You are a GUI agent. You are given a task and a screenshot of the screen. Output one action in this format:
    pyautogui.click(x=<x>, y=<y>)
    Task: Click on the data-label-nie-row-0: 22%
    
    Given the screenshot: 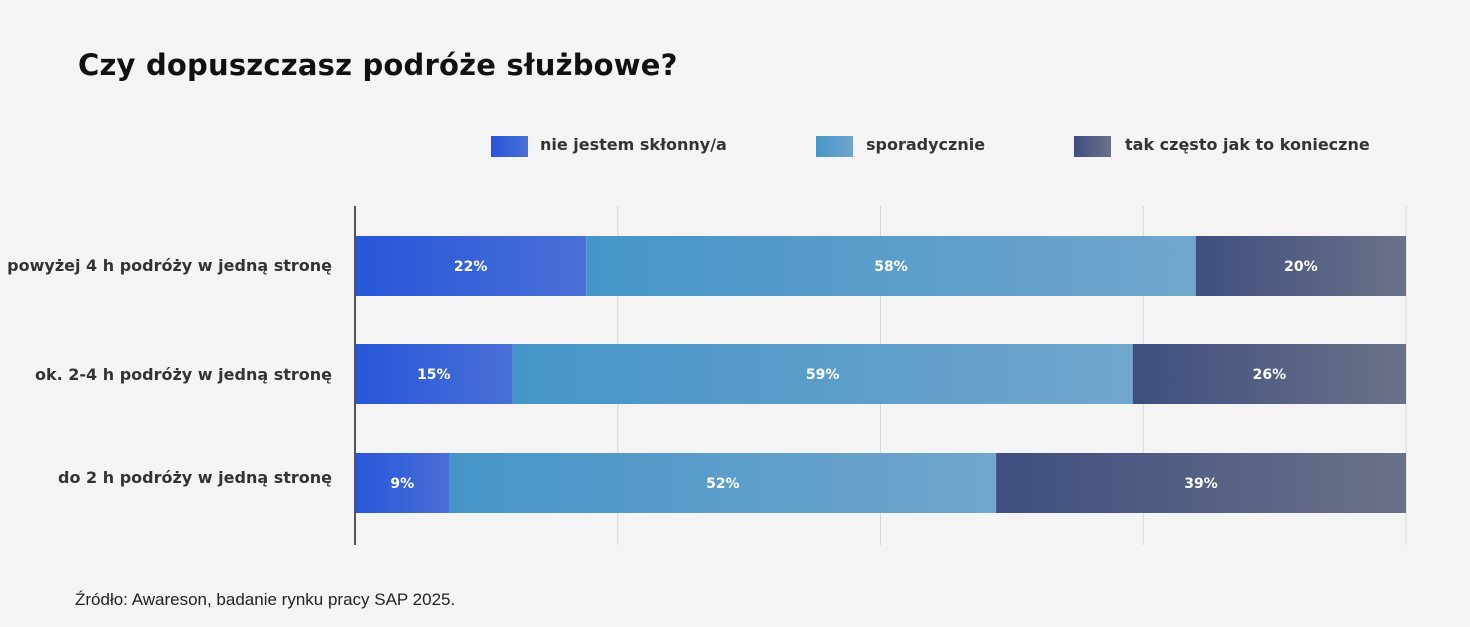 What is the action you would take?
    pyautogui.click(x=471, y=267)
    